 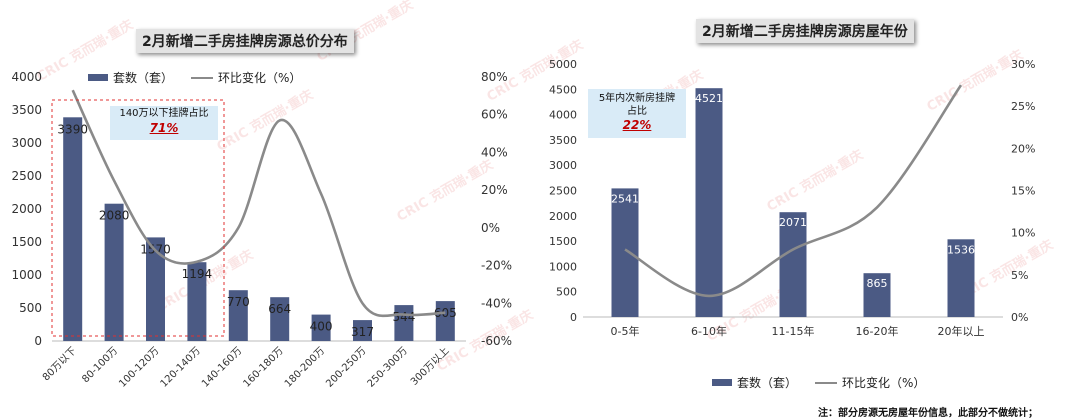 What do you see at coordinates (877, 331) in the screenshot?
I see `x-tick-label: 16-20年` at bounding box center [877, 331].